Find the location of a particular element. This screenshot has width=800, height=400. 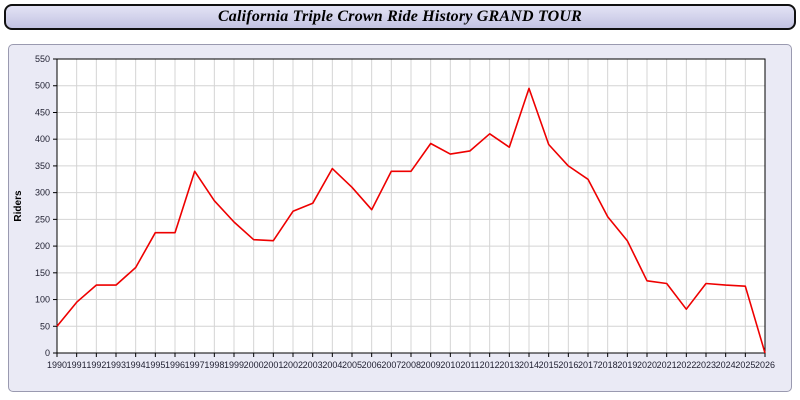

y-tick-label: 450 is located at coordinates (42, 112).